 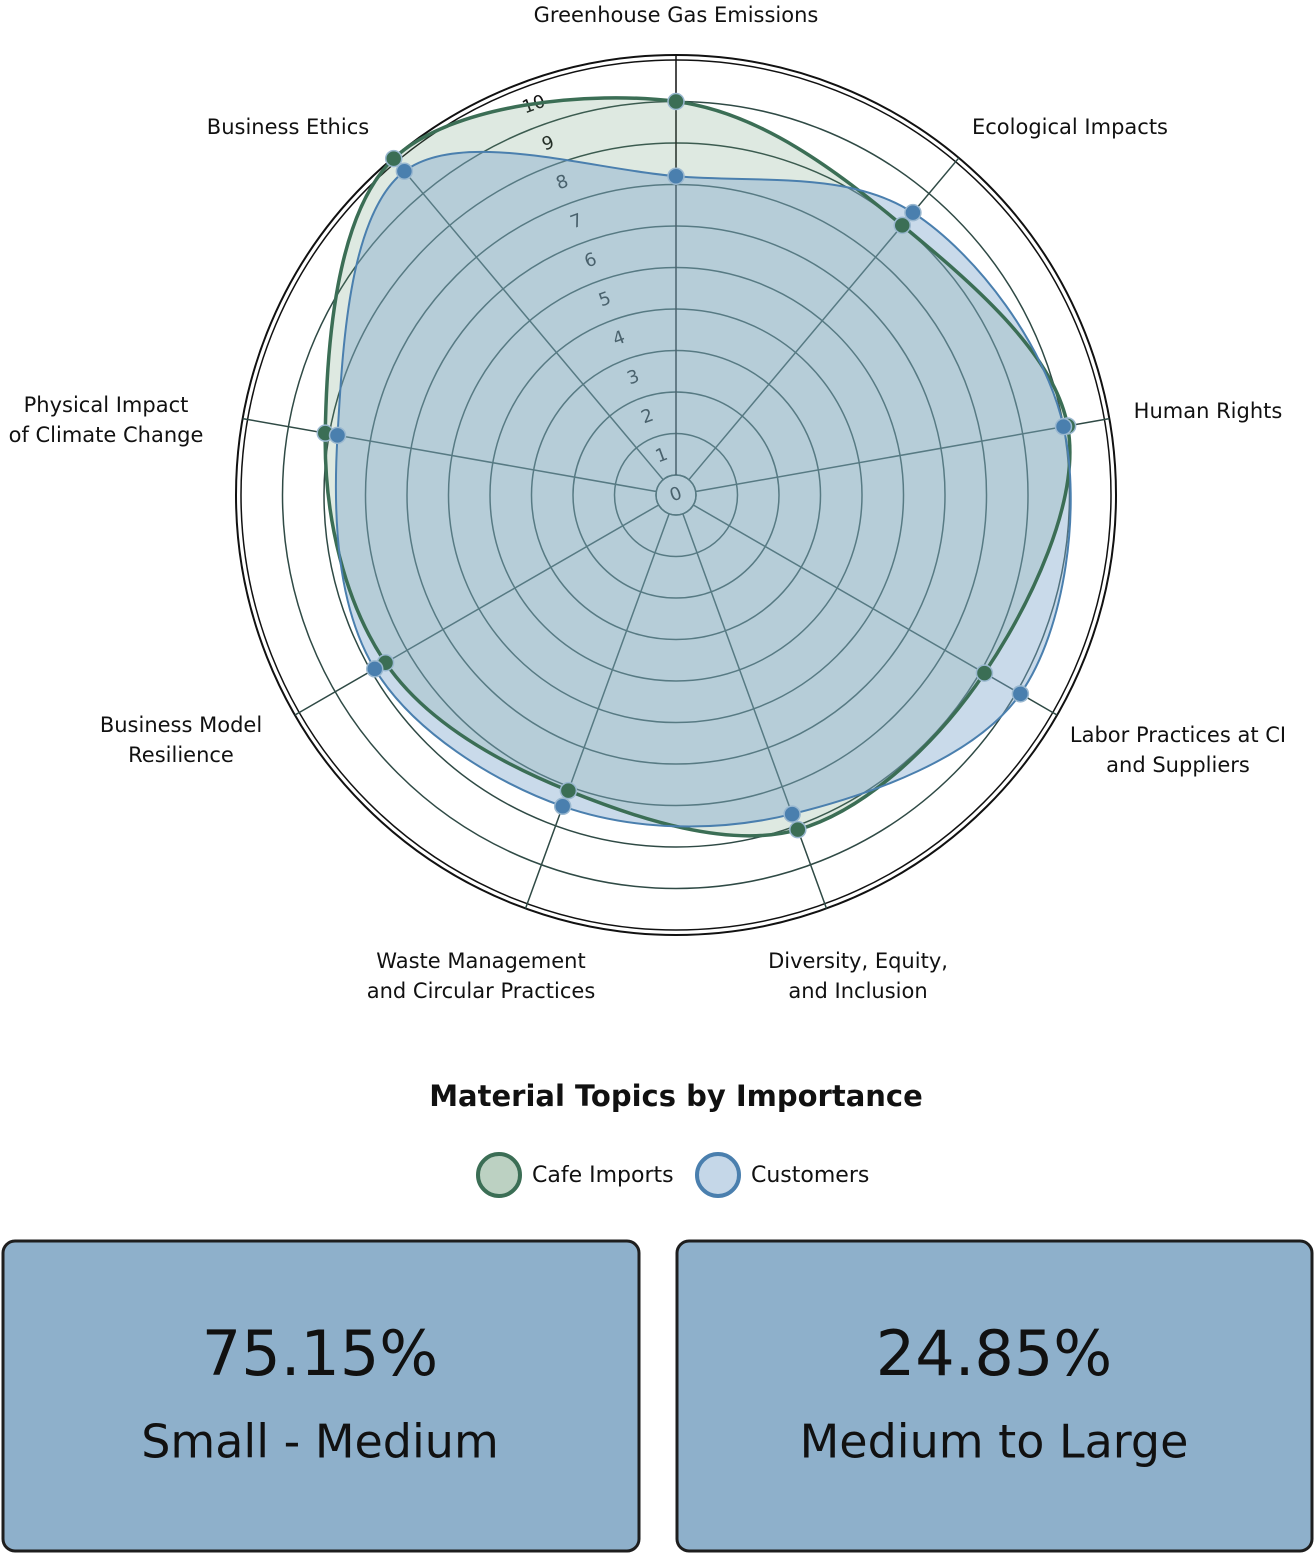 I want to click on legend-label: Customers, so click(x=810, y=1175).